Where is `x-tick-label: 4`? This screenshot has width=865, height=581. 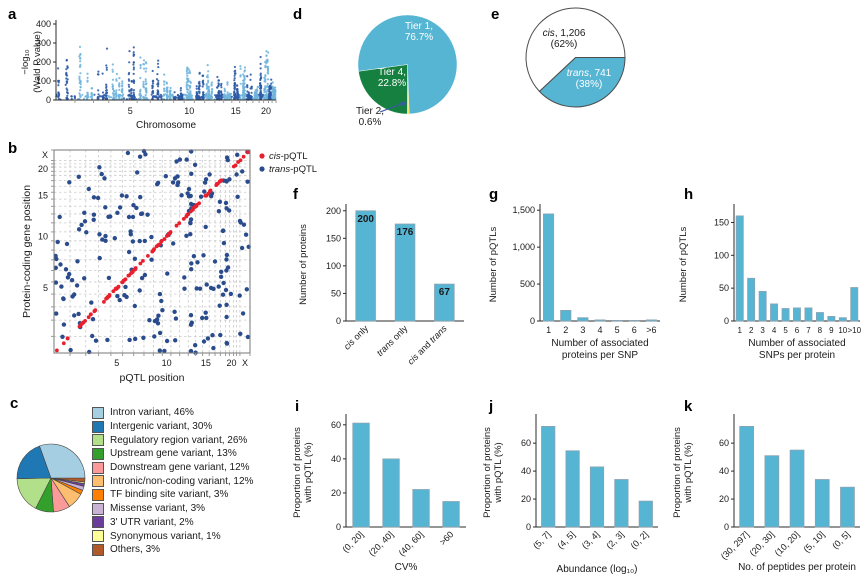
x-tick-label: 4 is located at coordinates (774, 330).